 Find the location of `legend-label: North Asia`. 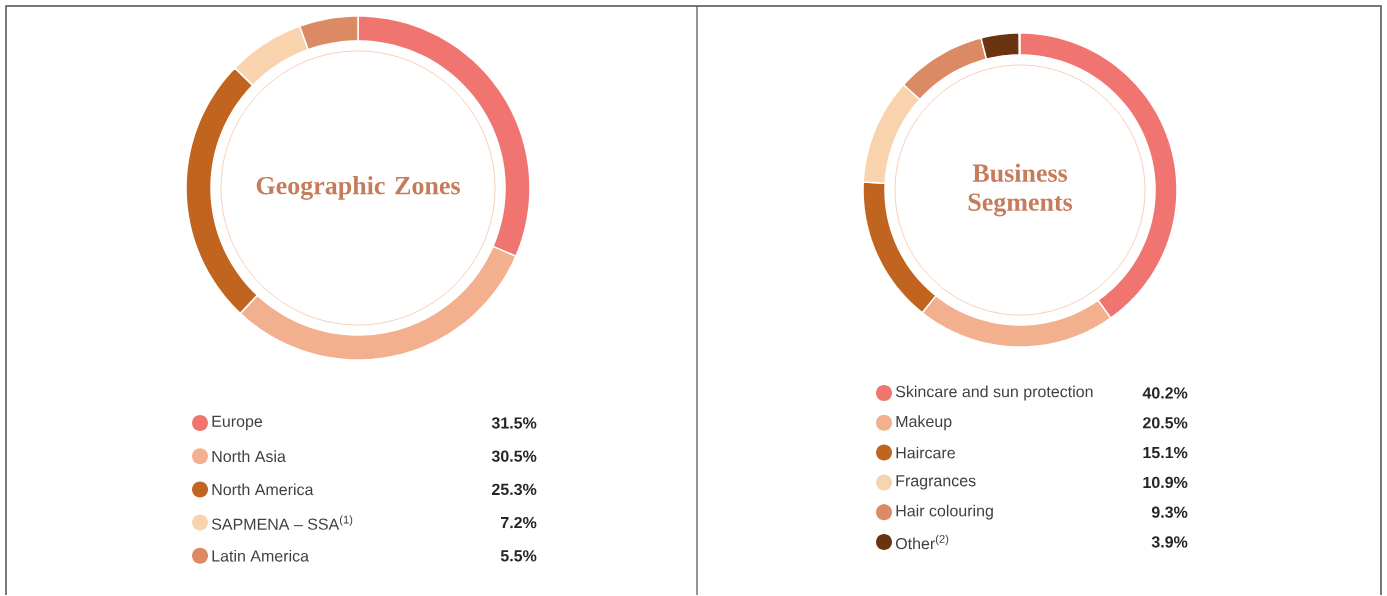

legend-label: North Asia is located at coordinates (249, 456).